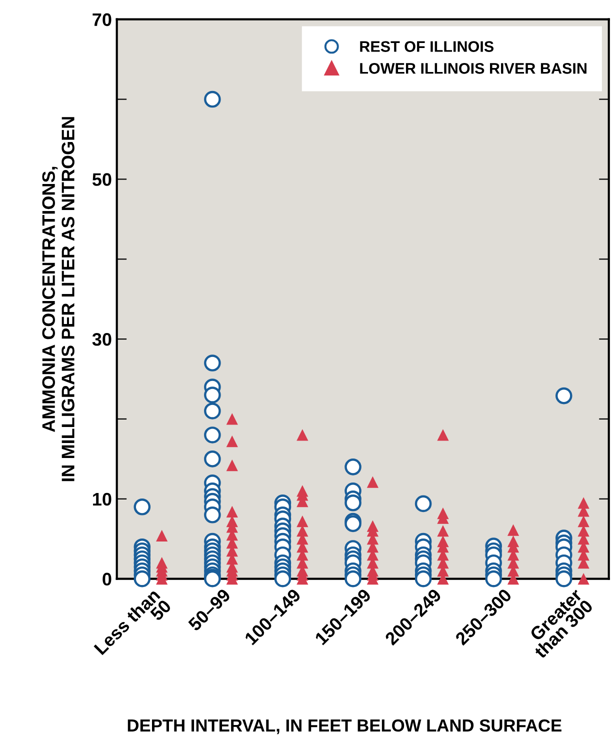  What do you see at coordinates (107, 579) in the screenshot?
I see `y-tick-label: 0` at bounding box center [107, 579].